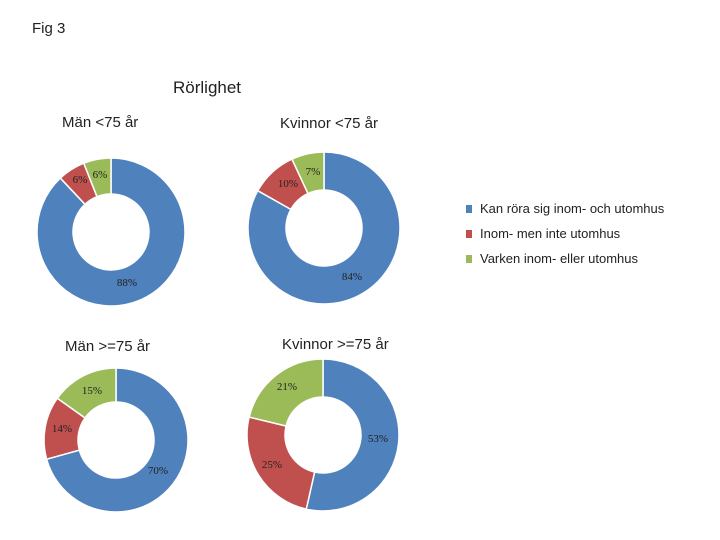 This screenshot has width=720, height=540. I want to click on donut-title-women-under-75: Kvinnor <75 år, so click(329, 123).